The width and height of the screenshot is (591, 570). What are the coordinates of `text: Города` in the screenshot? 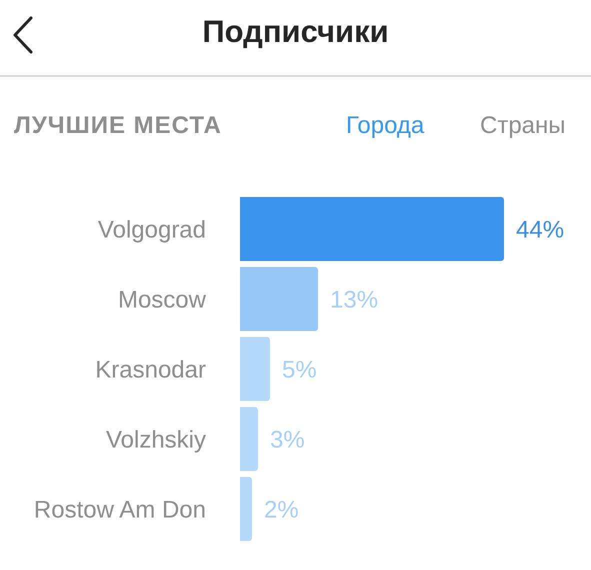 It's located at (385, 126).